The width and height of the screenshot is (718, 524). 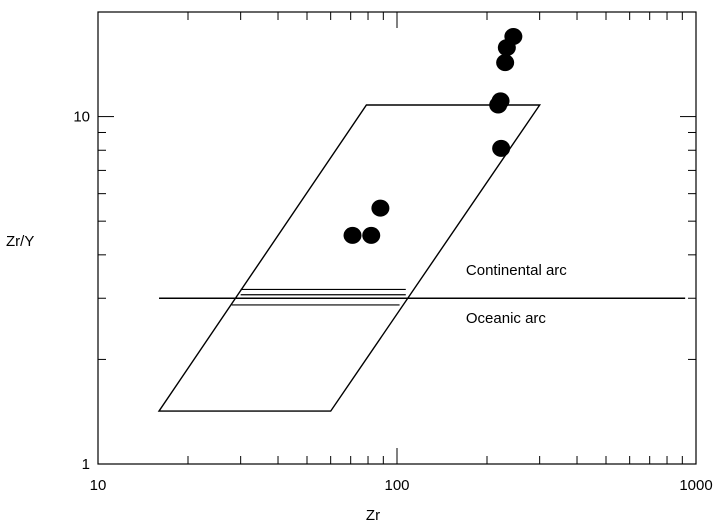 What do you see at coordinates (506, 318) in the screenshot?
I see `field-annotation: Oceanic arc` at bounding box center [506, 318].